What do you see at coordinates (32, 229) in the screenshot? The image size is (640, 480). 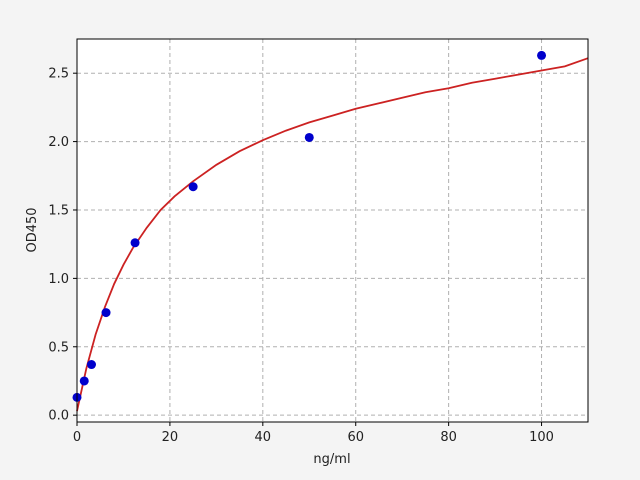 I see `y-axis-label: OD450` at bounding box center [32, 229].